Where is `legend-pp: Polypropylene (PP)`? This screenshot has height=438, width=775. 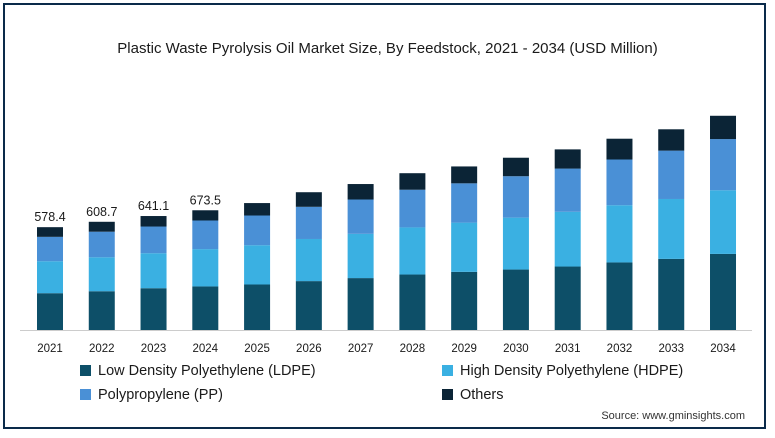 legend-pp: Polypropylene (PP) is located at coordinates (151, 395).